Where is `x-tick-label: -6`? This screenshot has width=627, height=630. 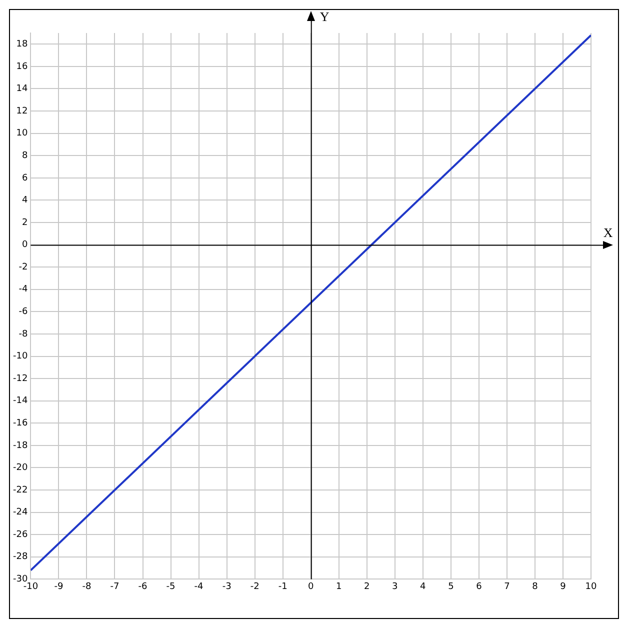 x-tick-label: -6 is located at coordinates (143, 587).